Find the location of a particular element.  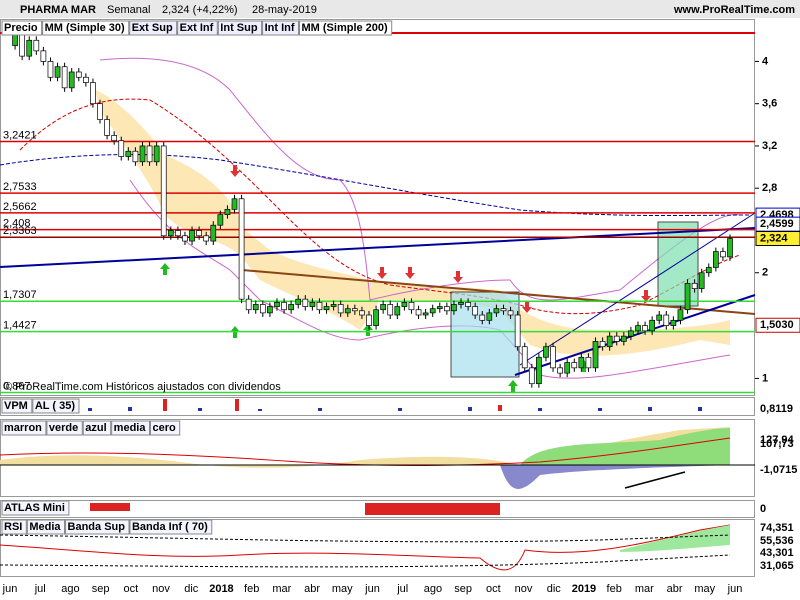

y-tick-label: 3,6 is located at coordinates (769, 104).